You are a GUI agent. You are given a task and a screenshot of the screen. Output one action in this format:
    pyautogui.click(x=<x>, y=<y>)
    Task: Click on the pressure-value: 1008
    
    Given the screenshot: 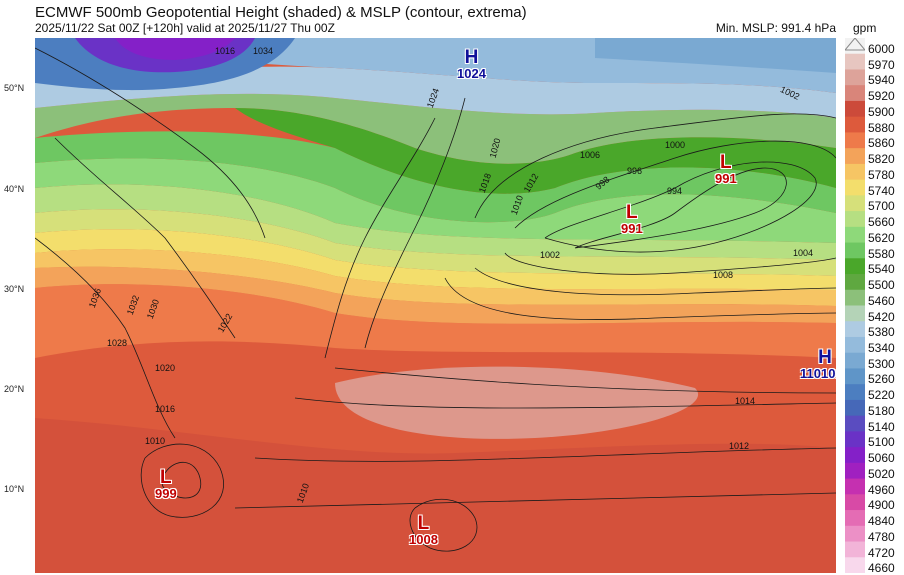 What is the action you would take?
    pyautogui.click(x=423, y=539)
    